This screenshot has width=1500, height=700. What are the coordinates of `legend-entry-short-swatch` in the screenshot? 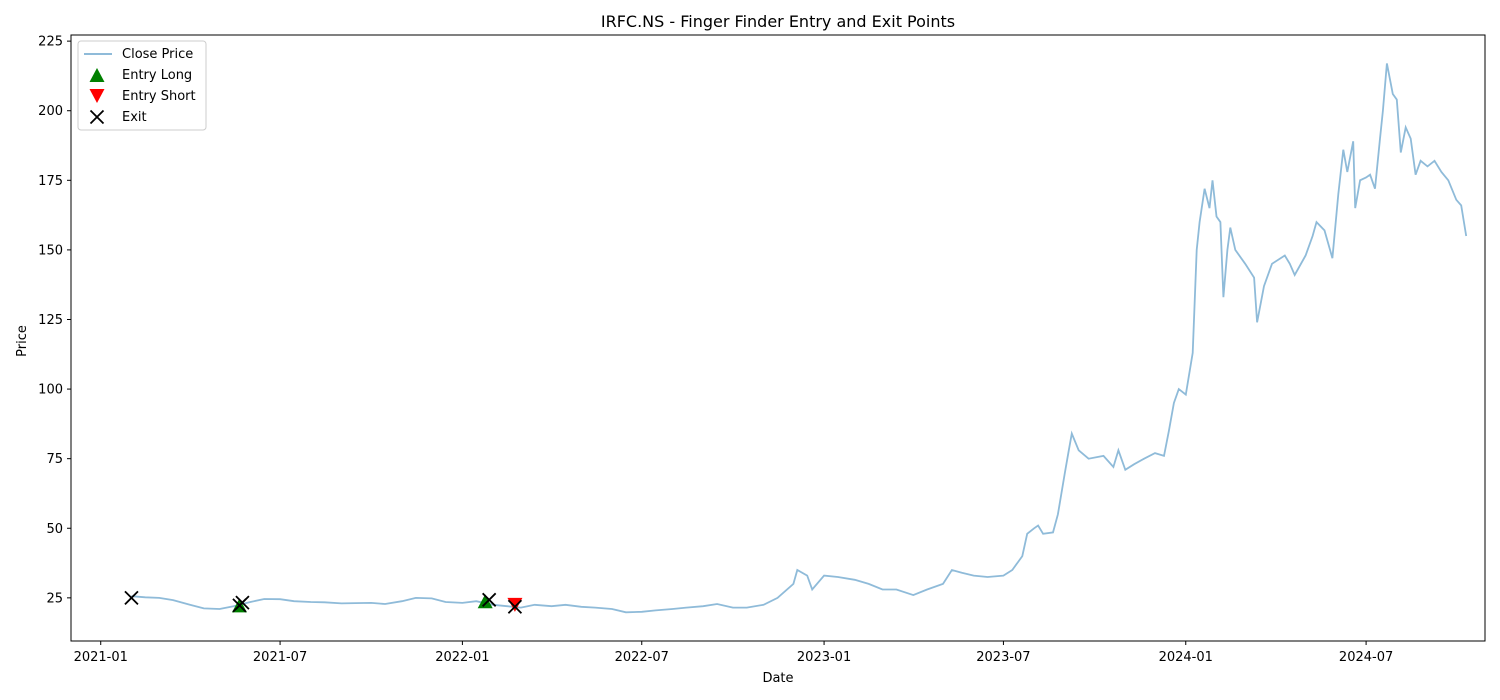 It's located at (97, 96).